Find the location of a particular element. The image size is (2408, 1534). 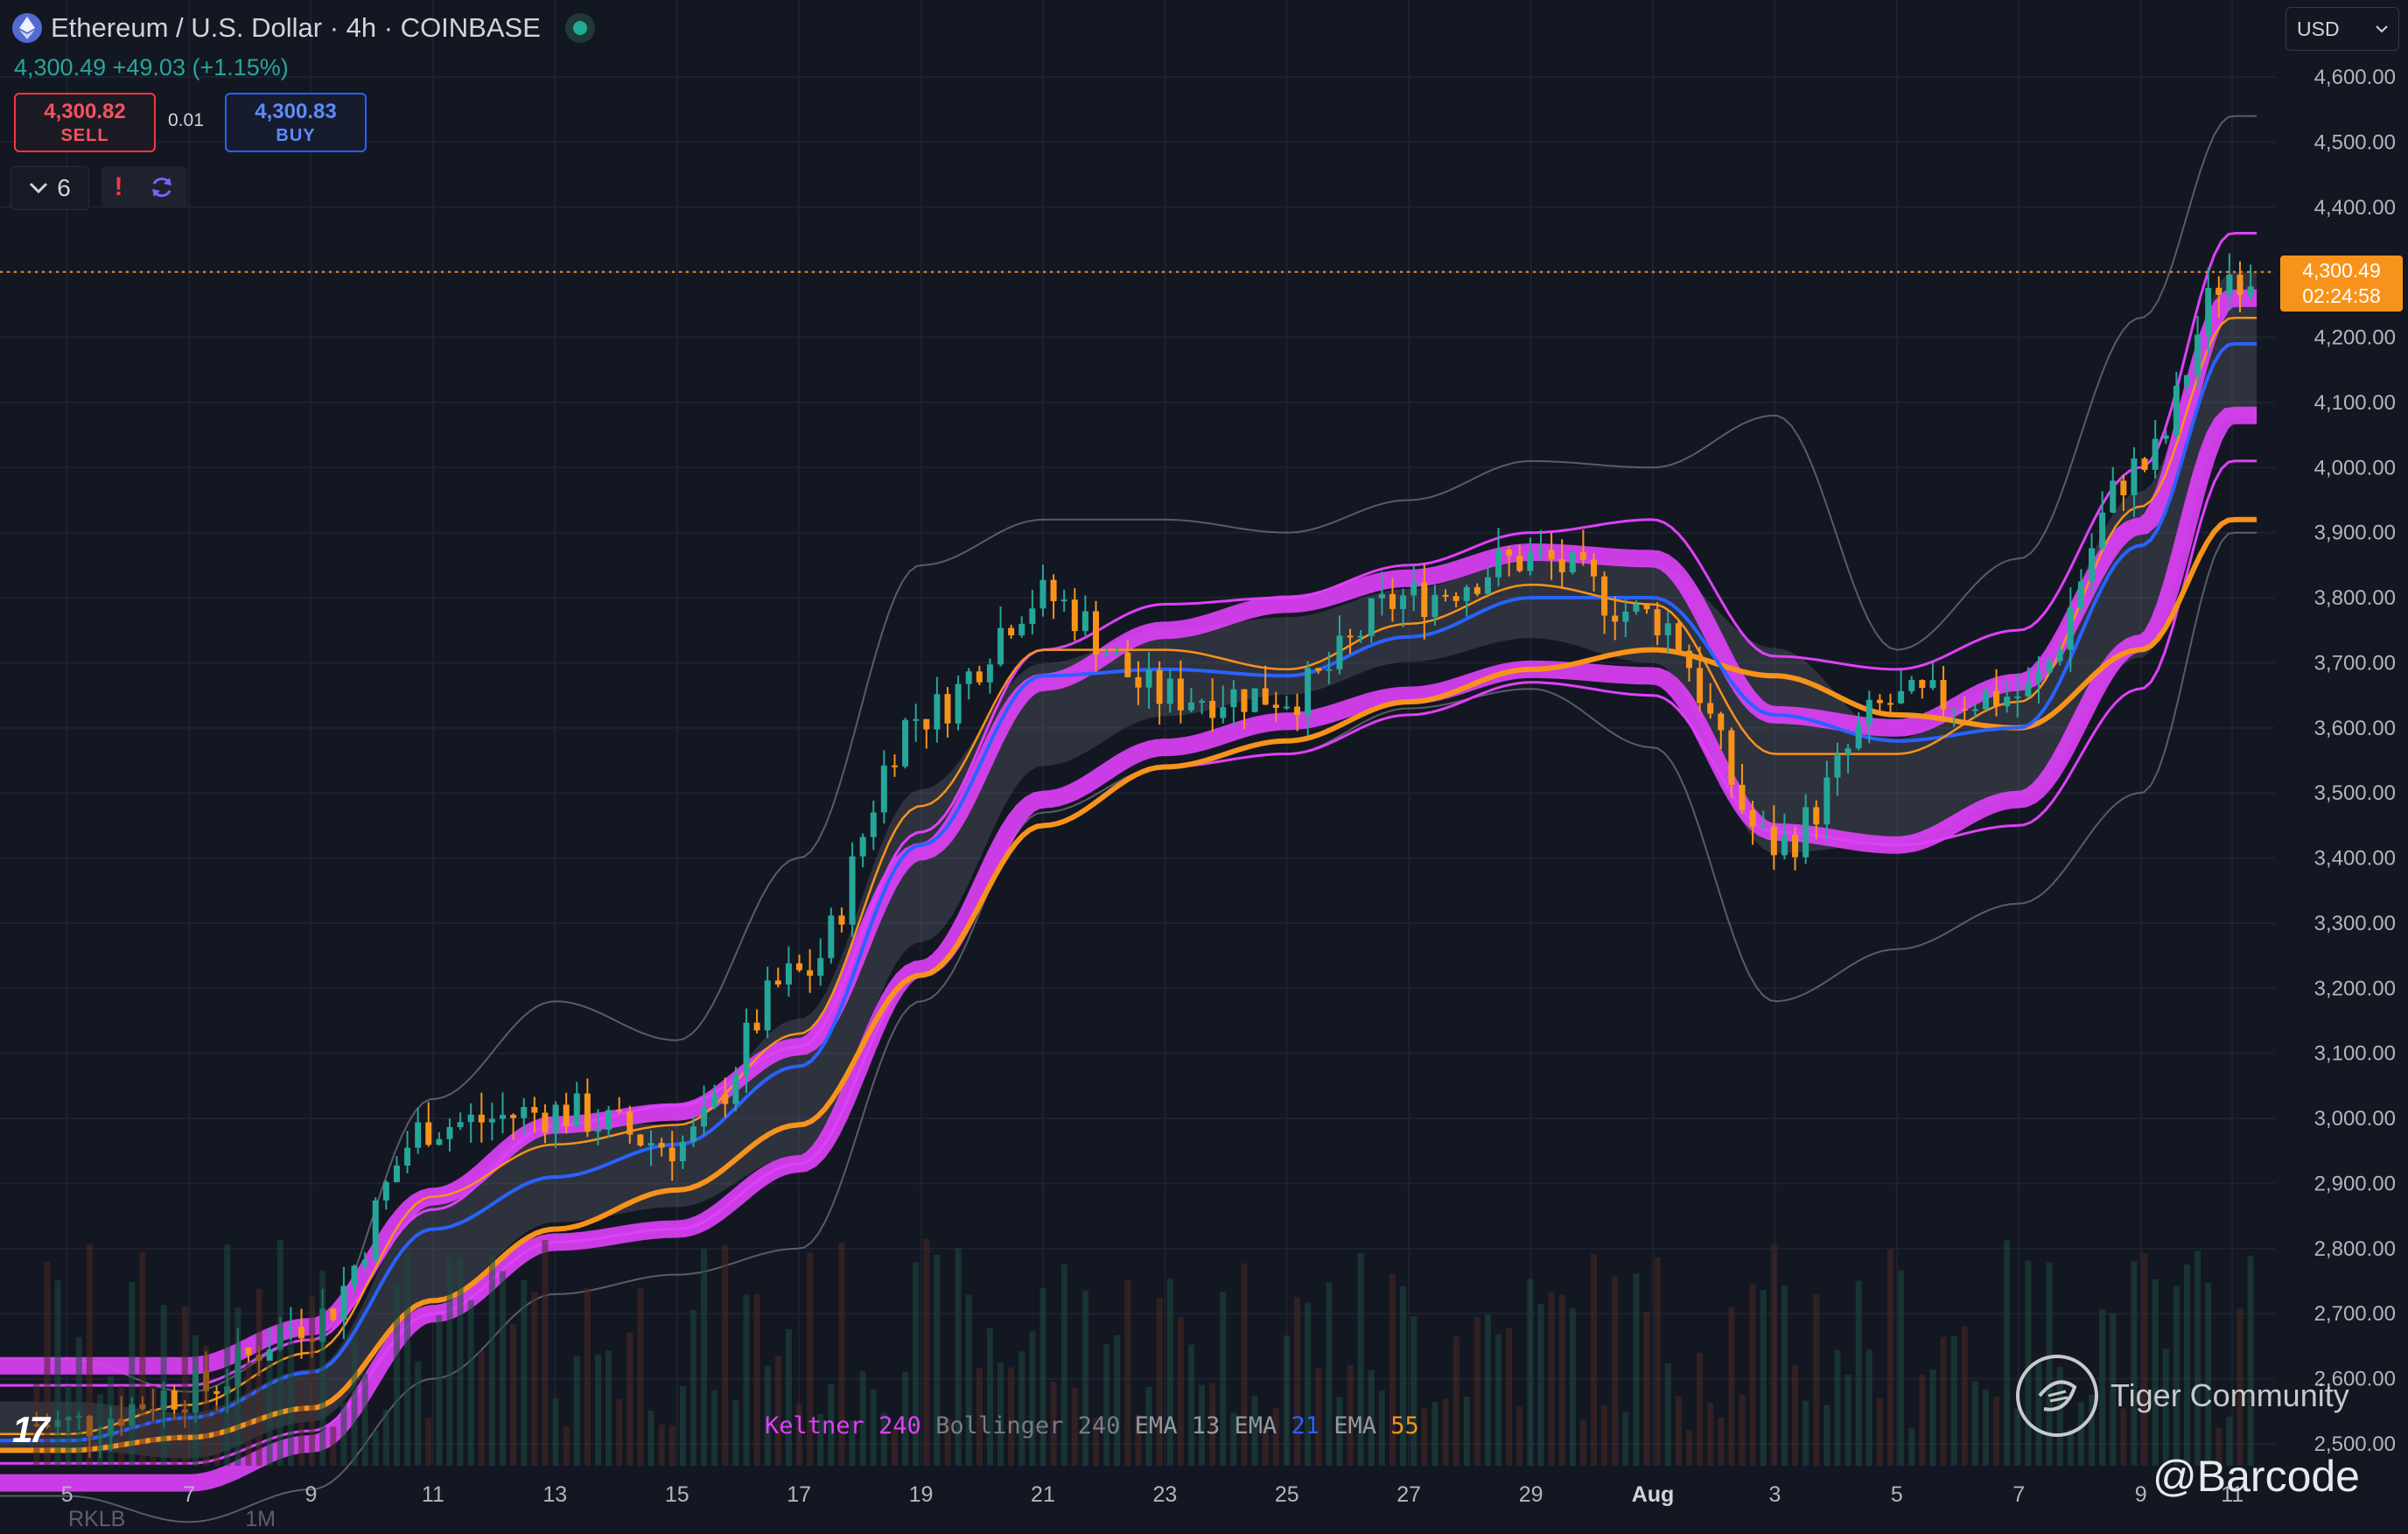

time-tick-label: 19 is located at coordinates (921, 1494).